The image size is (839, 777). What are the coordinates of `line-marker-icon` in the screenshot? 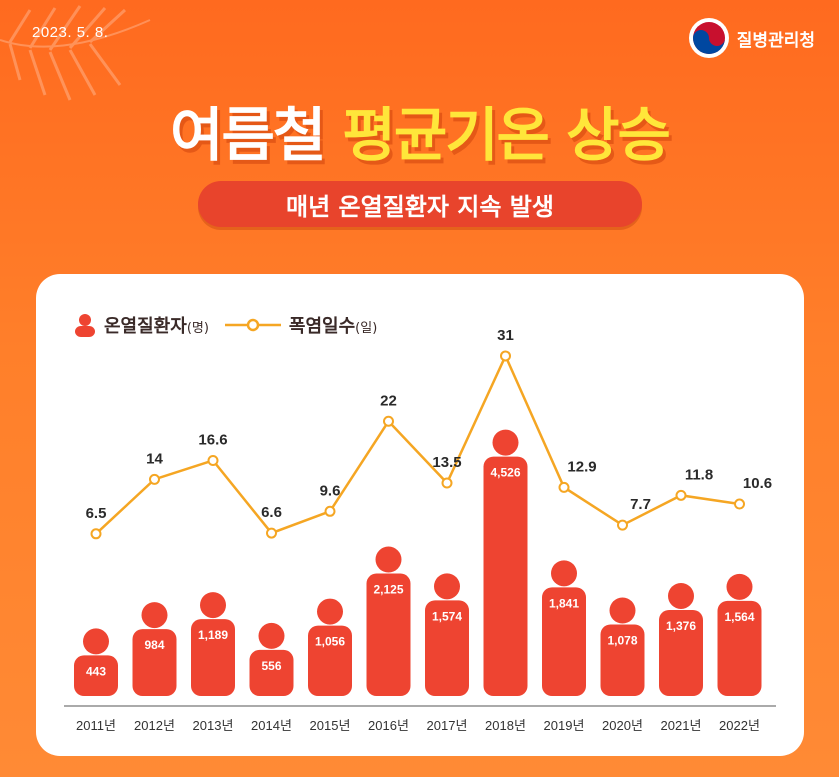 It's located at (252, 325).